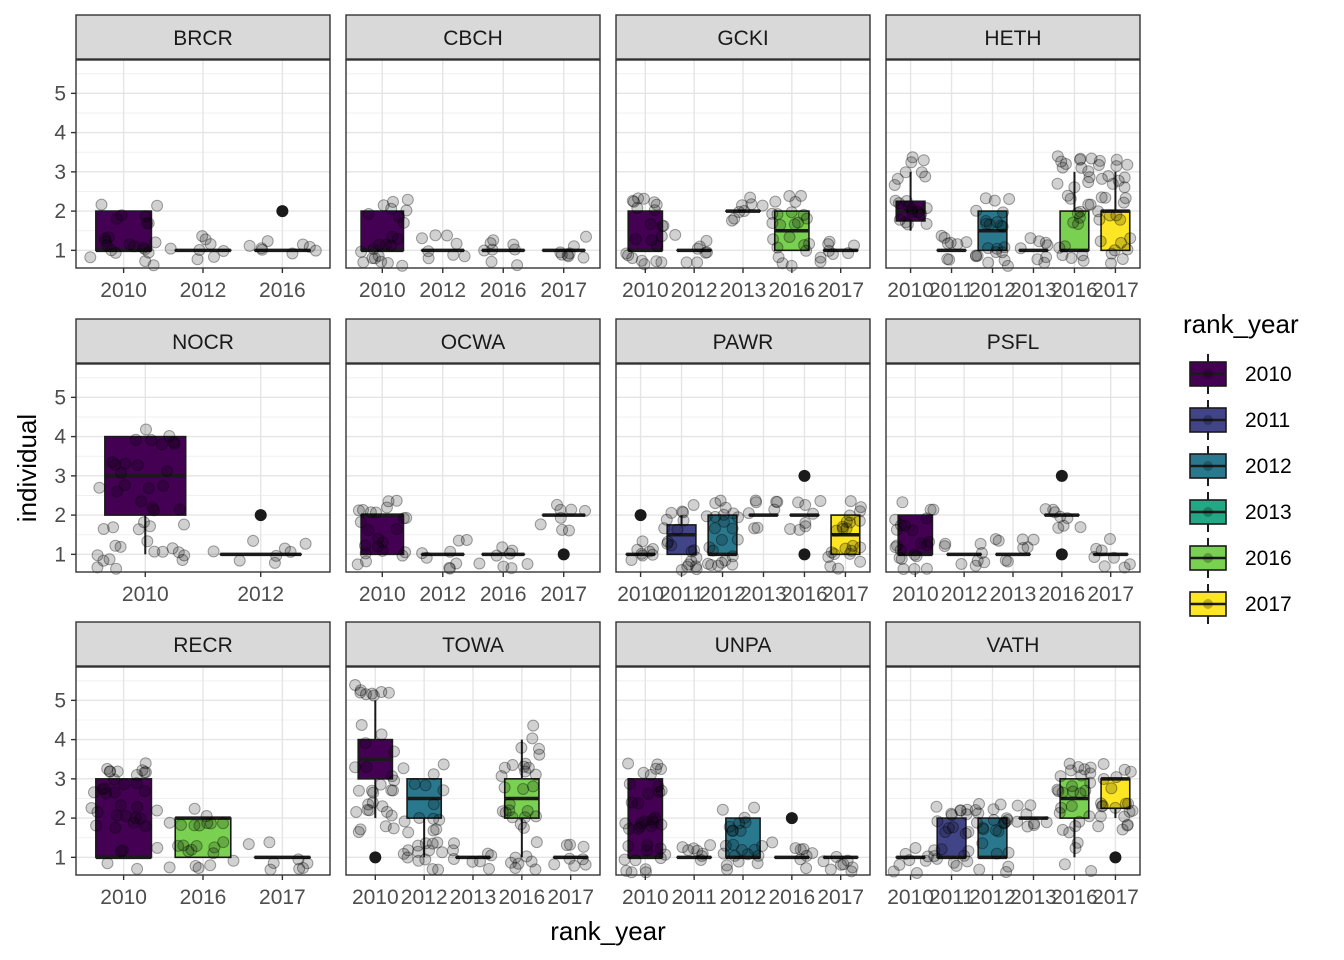 Image resolution: width=1344 pixels, height=960 pixels. What do you see at coordinates (1208, 466) in the screenshot?
I see `legend-point` at bounding box center [1208, 466].